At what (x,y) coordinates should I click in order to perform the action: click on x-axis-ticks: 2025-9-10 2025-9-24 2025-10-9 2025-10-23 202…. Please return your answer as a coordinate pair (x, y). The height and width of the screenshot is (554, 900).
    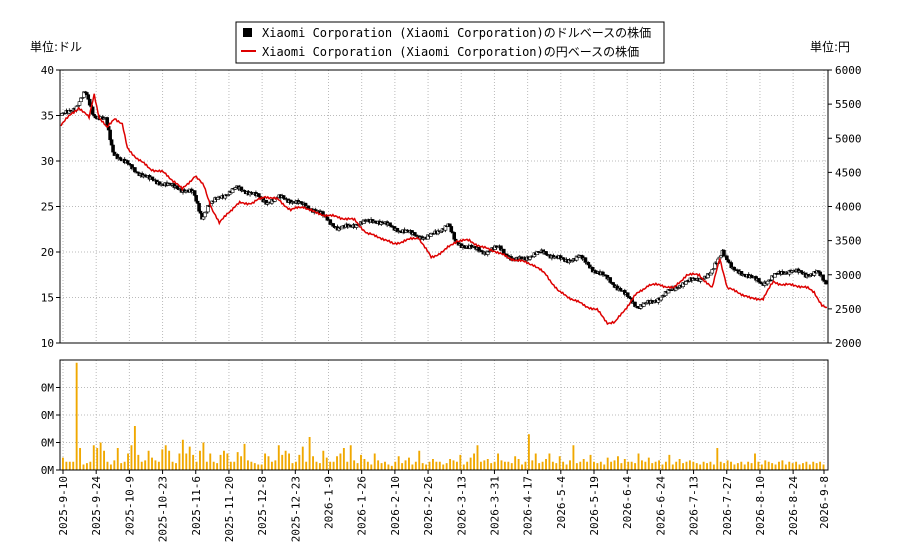
    Looking at the image, I should click on (444, 506).